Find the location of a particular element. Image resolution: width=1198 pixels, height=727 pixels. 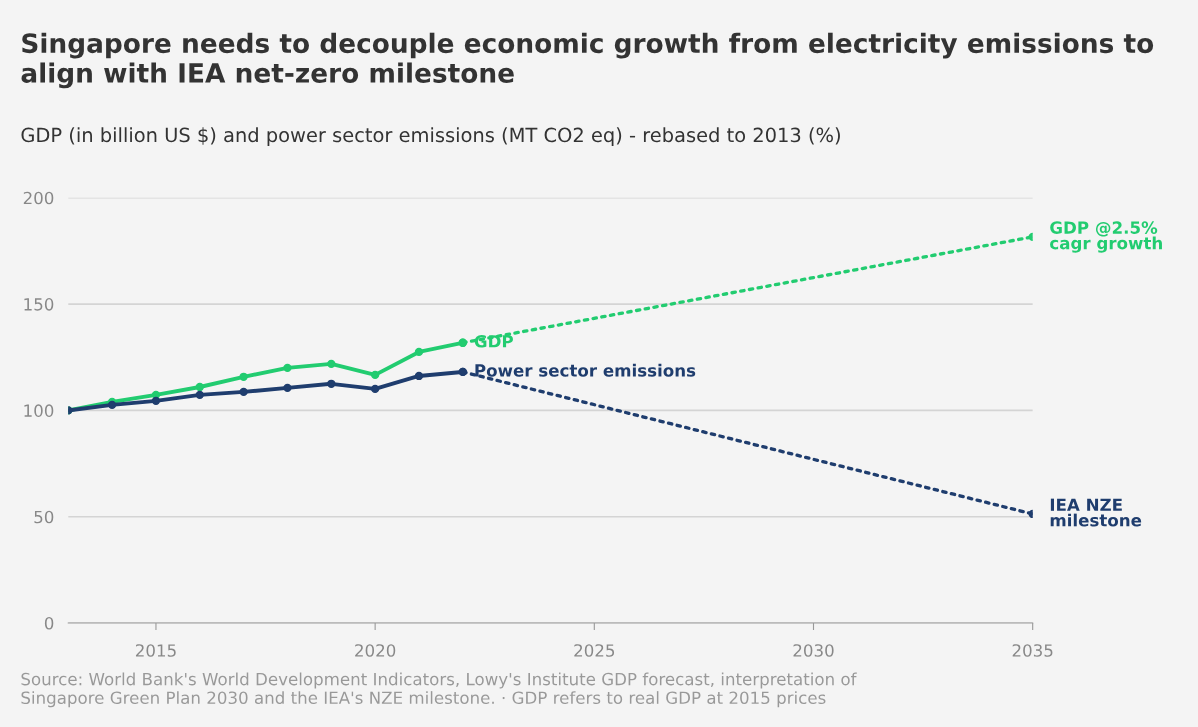

x-tick-label: 2015 is located at coordinates (155, 650).